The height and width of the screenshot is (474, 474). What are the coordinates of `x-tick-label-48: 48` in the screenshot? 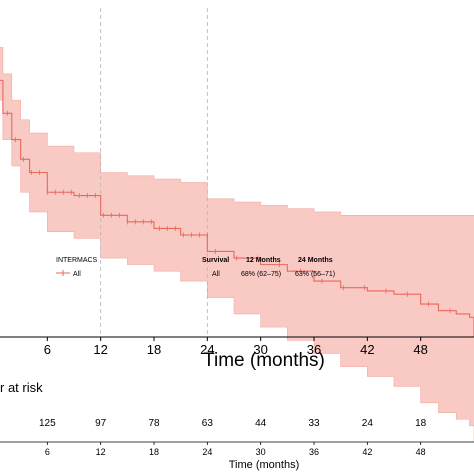 It's located at (420, 349).